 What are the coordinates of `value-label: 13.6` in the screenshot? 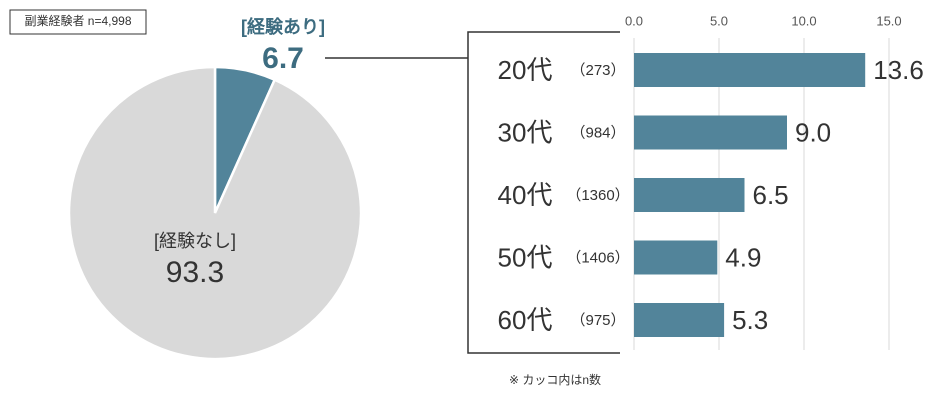 It's located at (898, 70).